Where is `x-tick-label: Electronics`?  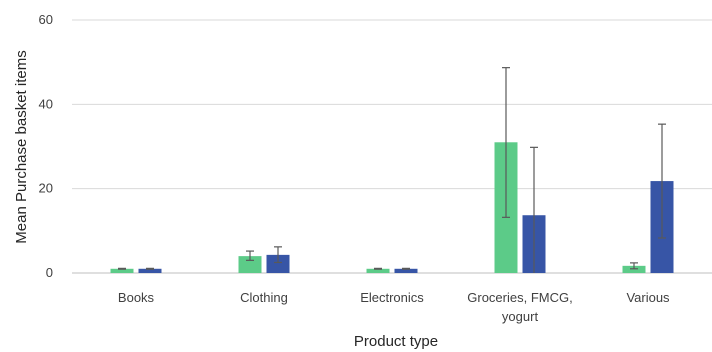 x-tick-label: Electronics is located at coordinates (392, 297).